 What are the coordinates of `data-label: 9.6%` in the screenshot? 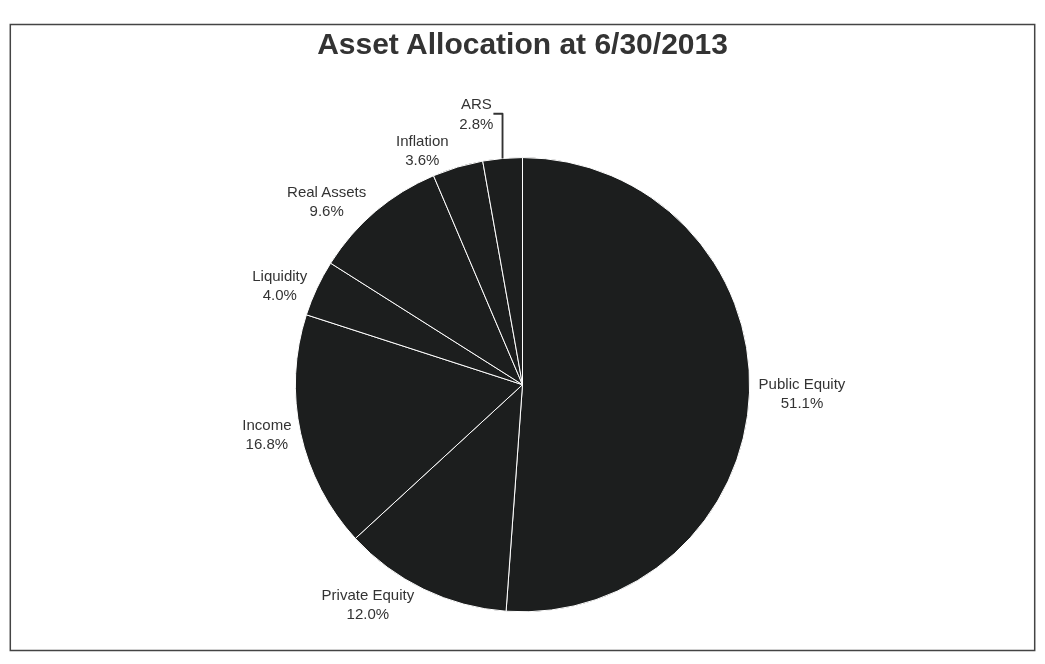 It's located at (326, 211).